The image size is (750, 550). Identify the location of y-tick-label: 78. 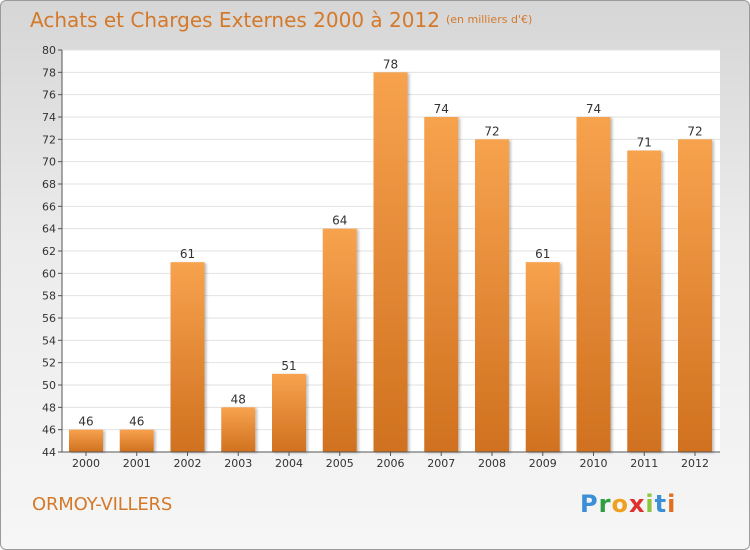
(49, 72).